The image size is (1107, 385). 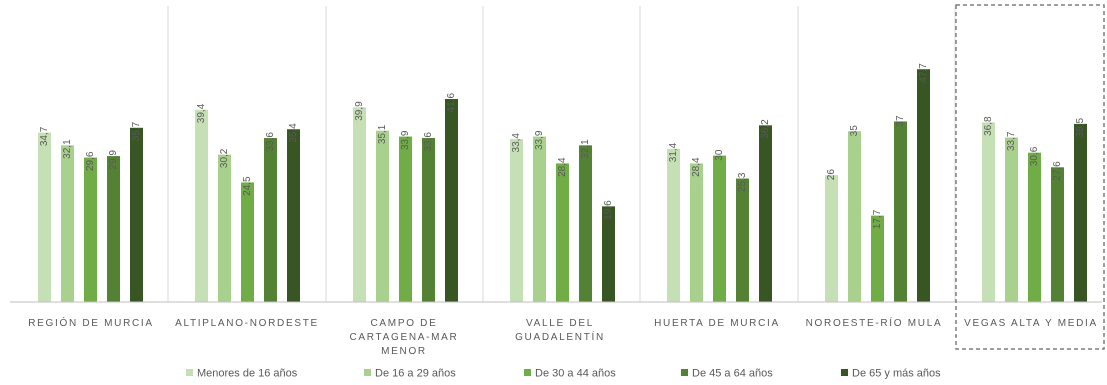 What do you see at coordinates (560, 323) in the screenshot?
I see `category-label-valle-del-guadalentin-line-1: VALLE DEL` at bounding box center [560, 323].